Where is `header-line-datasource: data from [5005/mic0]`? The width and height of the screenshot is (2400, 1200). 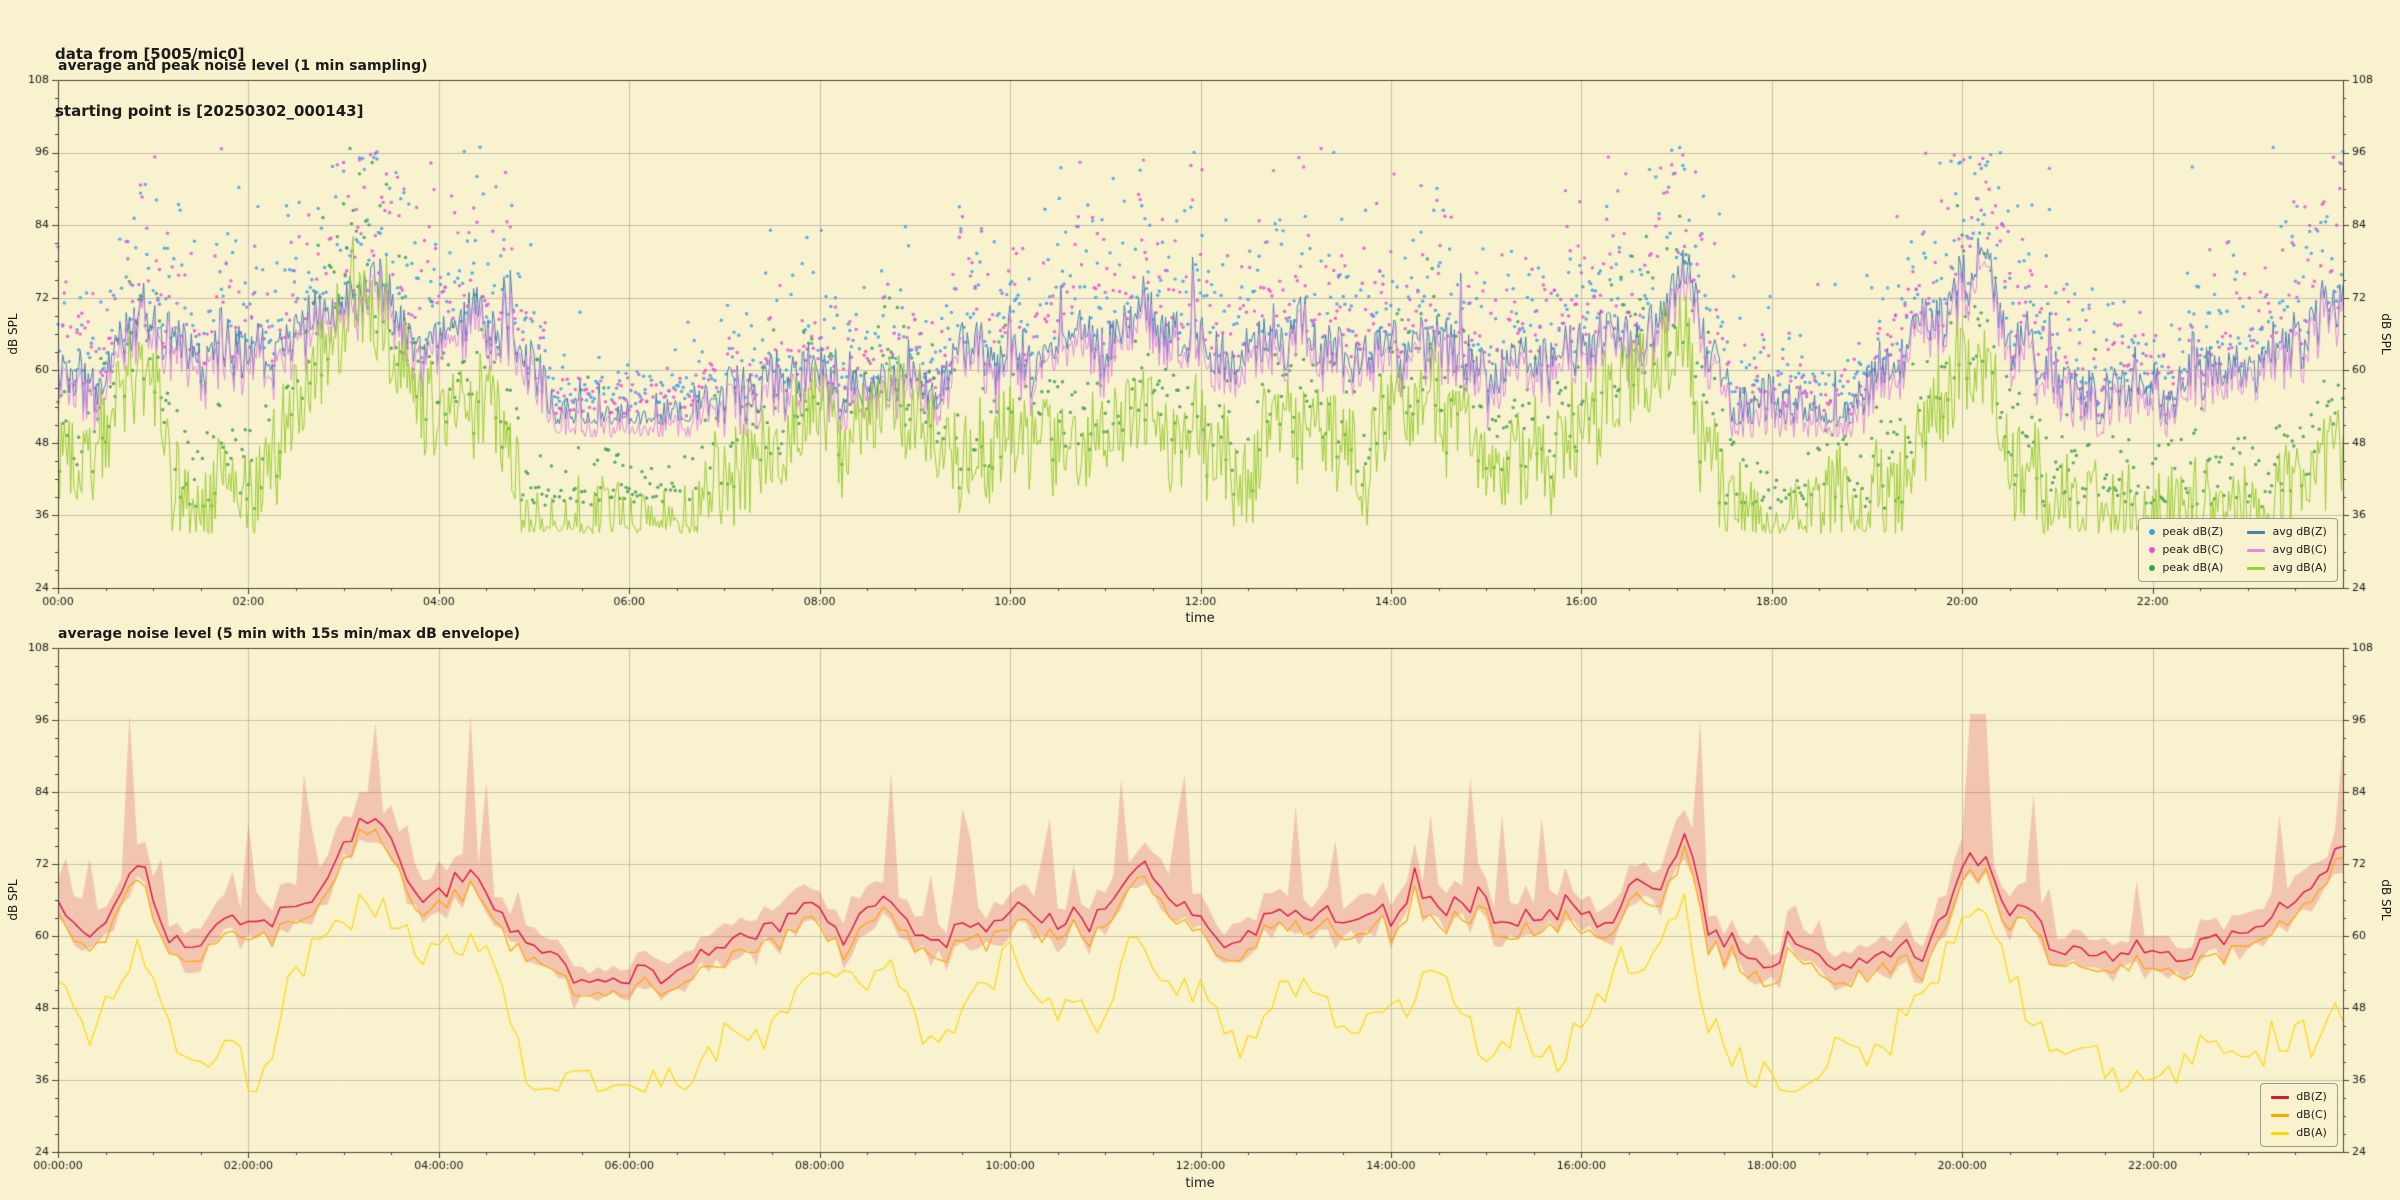
header-line-datasource: data from [5005/mic0] is located at coordinates (150, 54).